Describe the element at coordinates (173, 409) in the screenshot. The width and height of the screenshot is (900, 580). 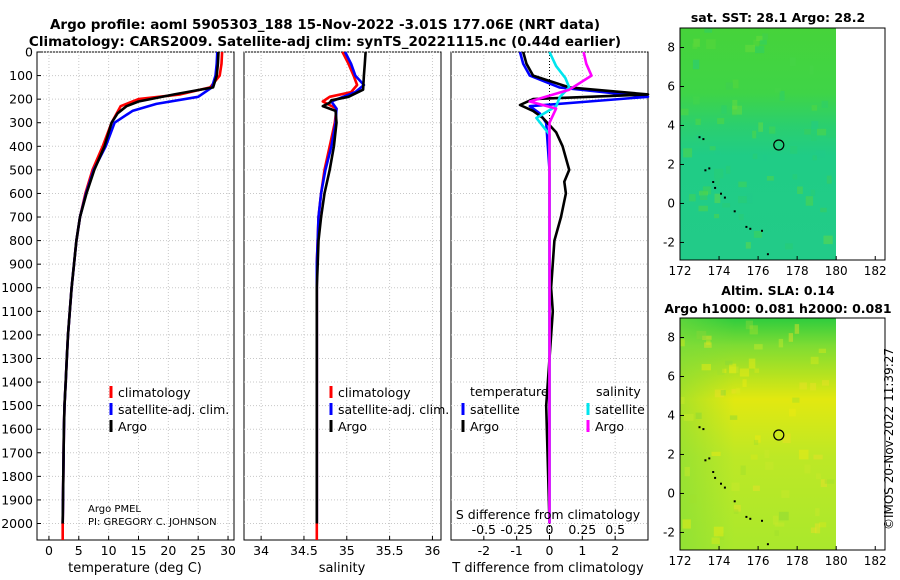
I see `legend-satellite-adj: satellite-adj. clim.` at that location.